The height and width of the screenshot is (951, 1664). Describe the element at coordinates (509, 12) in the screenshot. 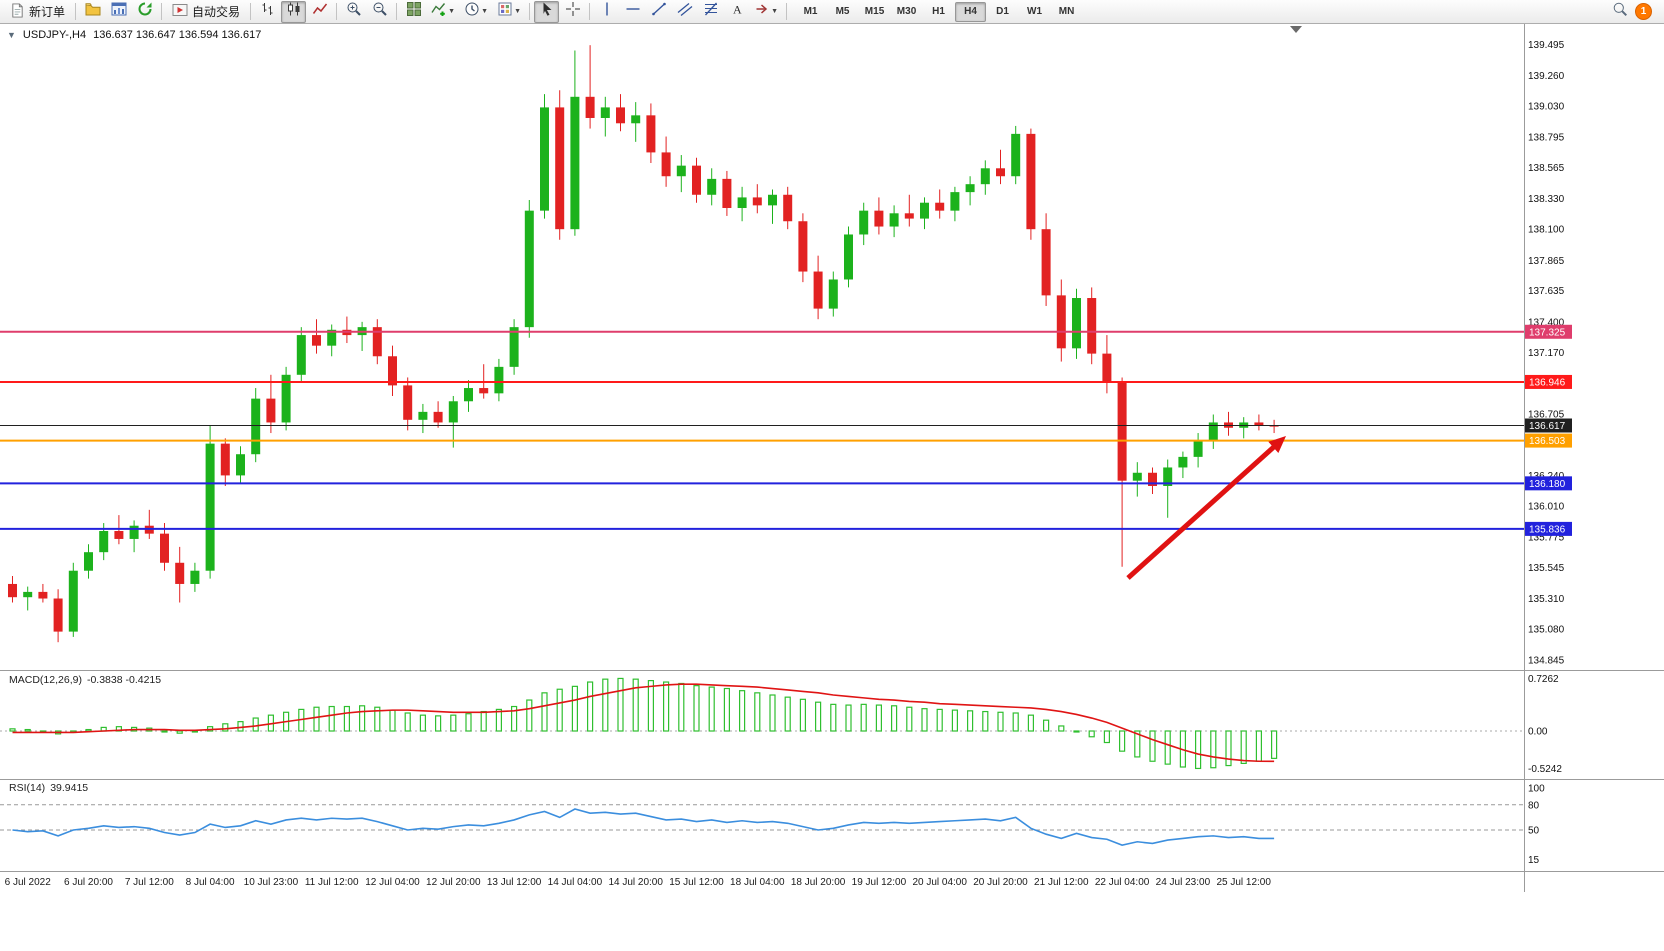

I see `templates-button: ▼` at that location.